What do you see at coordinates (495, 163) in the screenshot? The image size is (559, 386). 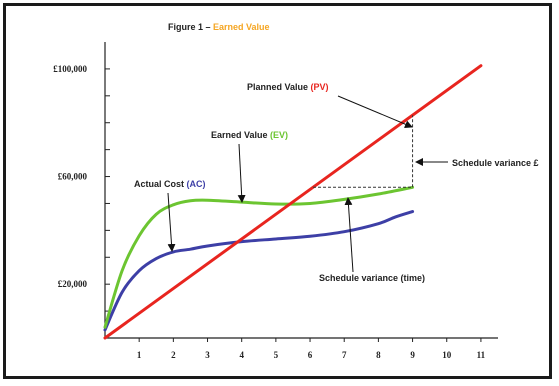 I see `sv-cost-annotation: Schedule variance £` at bounding box center [495, 163].